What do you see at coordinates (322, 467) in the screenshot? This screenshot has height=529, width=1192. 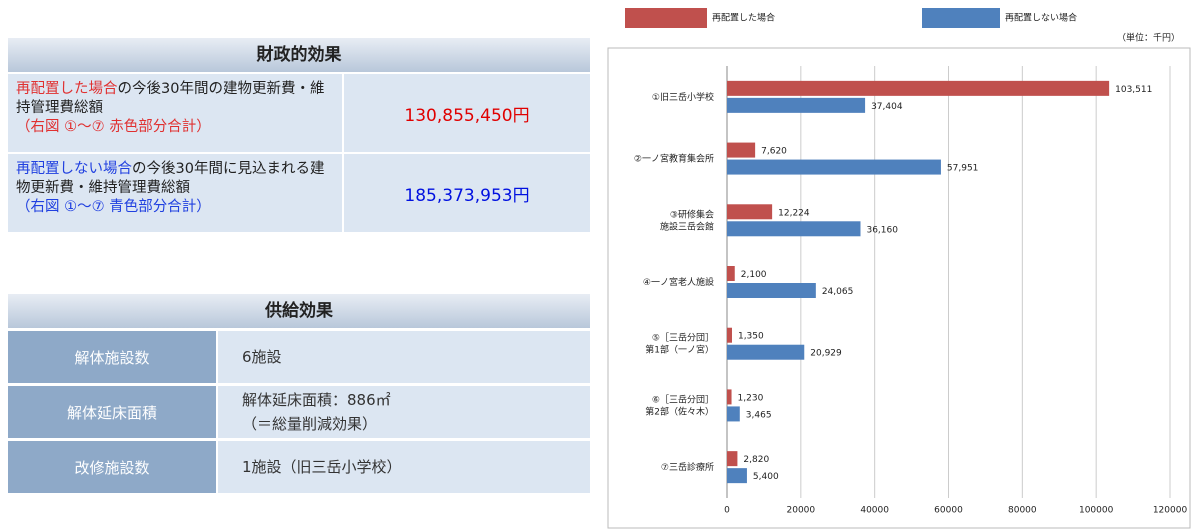 I see `line: 1施設（旧三岳小学校）` at bounding box center [322, 467].